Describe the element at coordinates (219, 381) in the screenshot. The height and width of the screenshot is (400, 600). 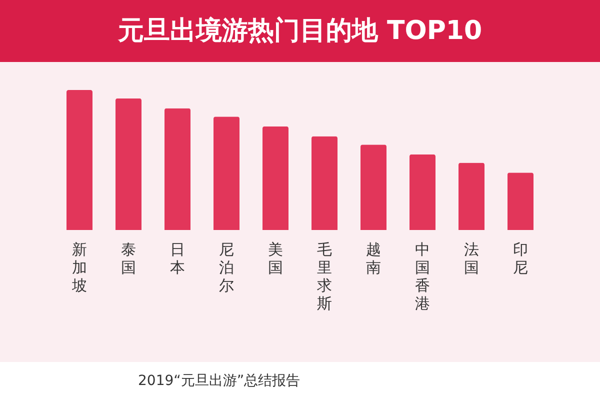
I see `text: 2019“元旦出游”总结报告` at that location.